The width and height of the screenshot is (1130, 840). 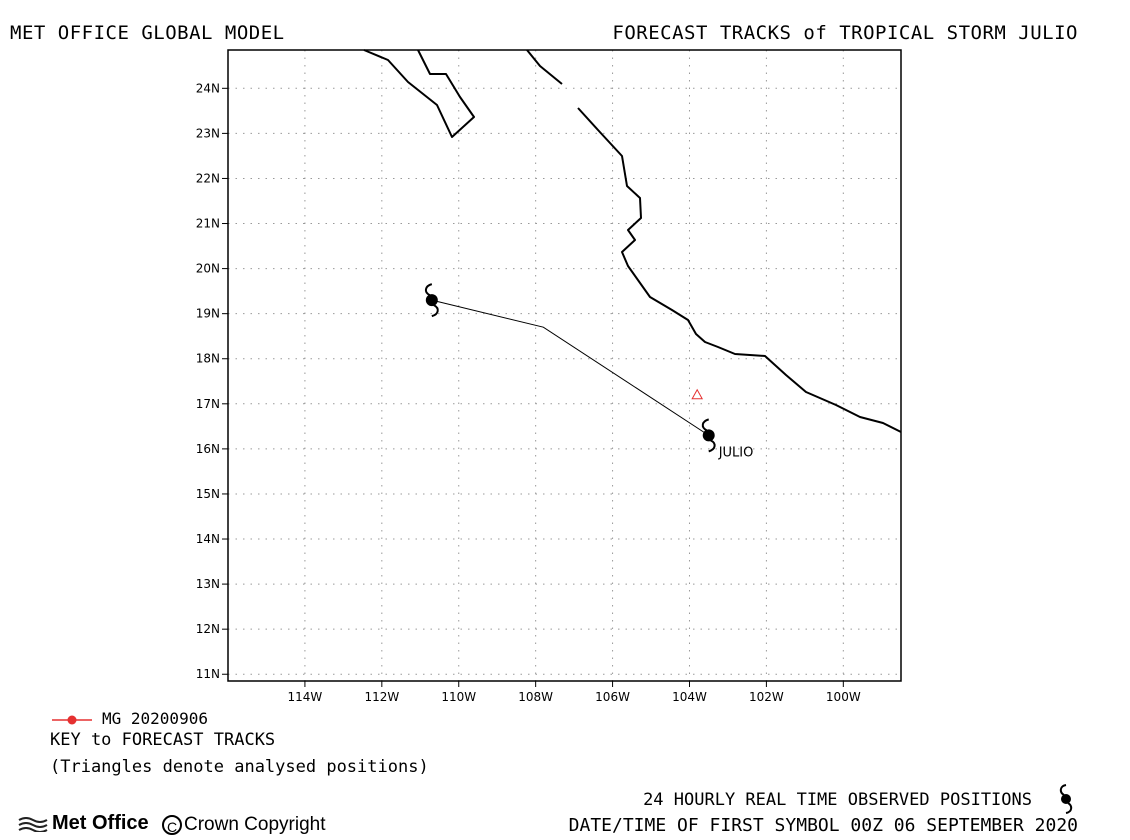 I want to click on logo-text: Met Office, so click(x=100, y=823).